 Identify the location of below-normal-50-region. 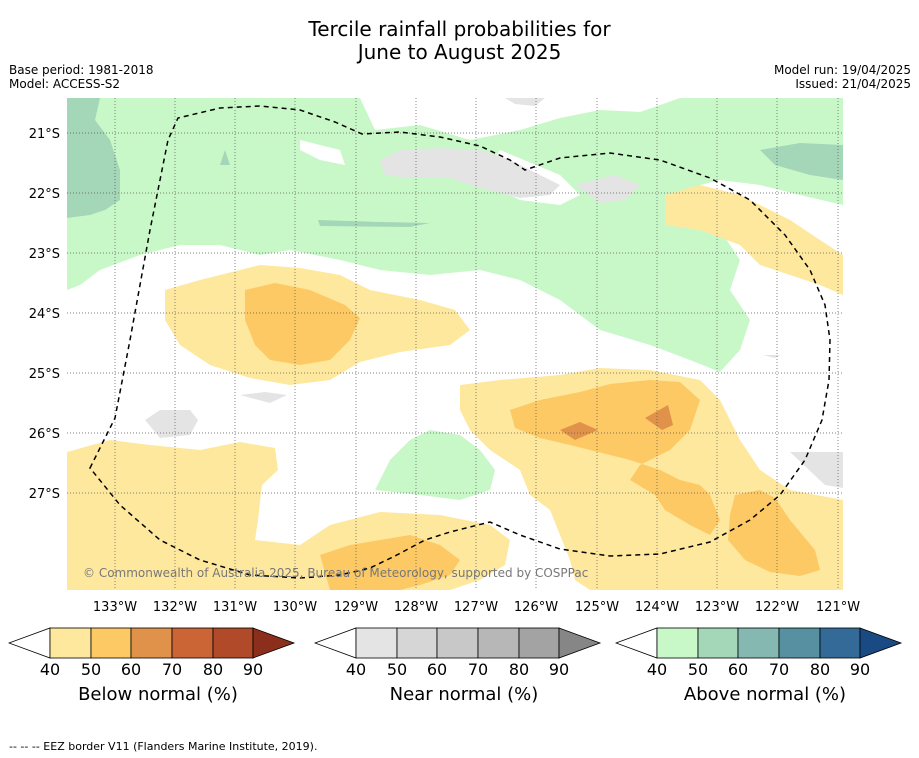
(302, 324).